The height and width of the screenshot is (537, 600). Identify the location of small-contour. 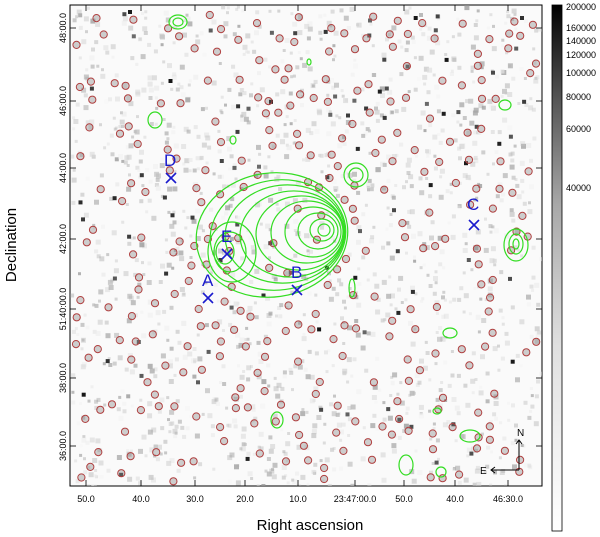
(233, 140).